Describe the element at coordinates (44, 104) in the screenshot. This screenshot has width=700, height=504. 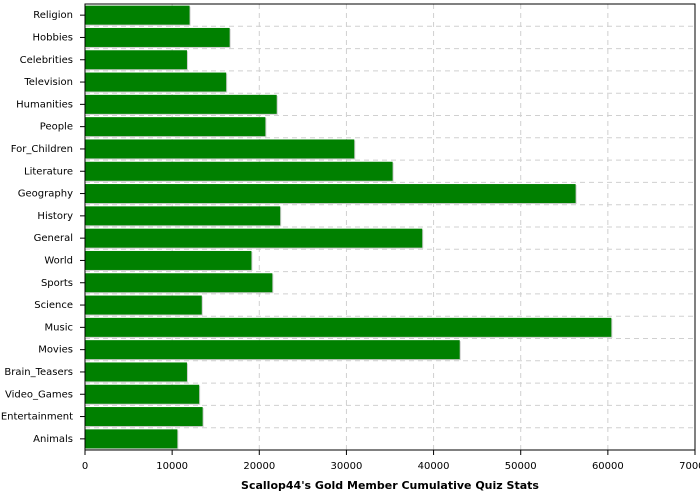
I see `y-tick-label: Humanities` at that location.